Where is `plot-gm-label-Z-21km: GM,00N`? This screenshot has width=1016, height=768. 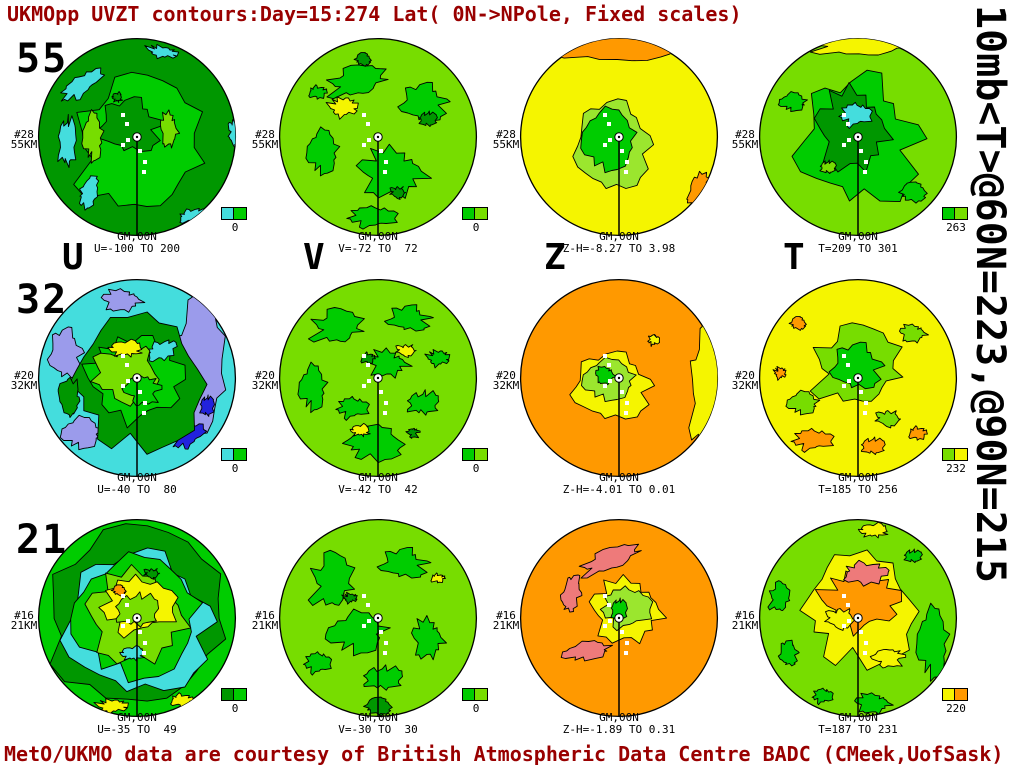
plot-gm-label-Z-21km: GM,00N is located at coordinates (619, 717).